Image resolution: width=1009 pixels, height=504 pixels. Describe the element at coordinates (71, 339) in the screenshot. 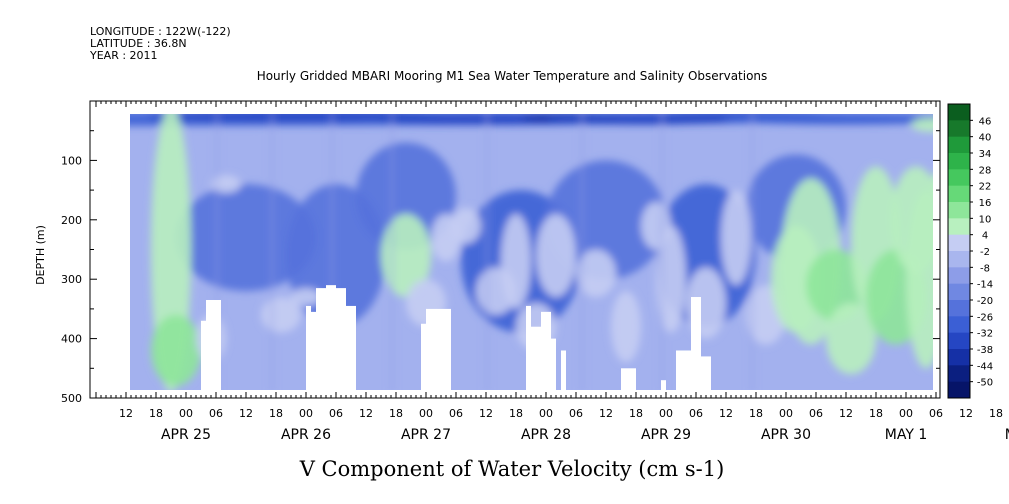

I see `y-tick-label: 400` at that location.